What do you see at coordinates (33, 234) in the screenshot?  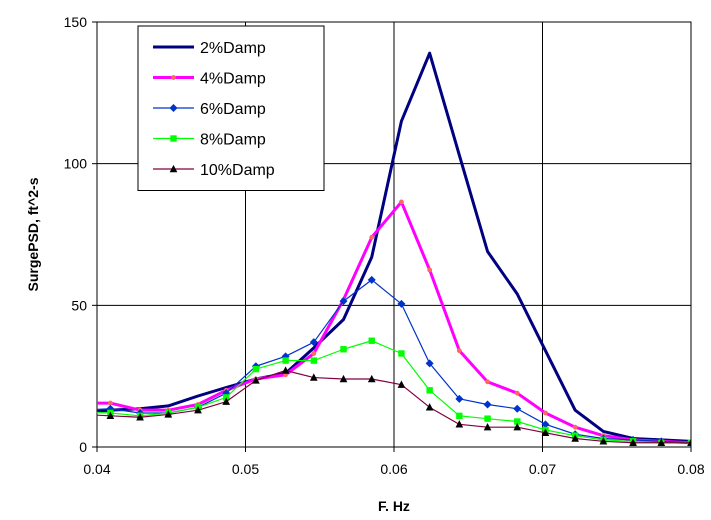 I see `y-axis-title: SurgePSD, ft^2-s` at bounding box center [33, 234].